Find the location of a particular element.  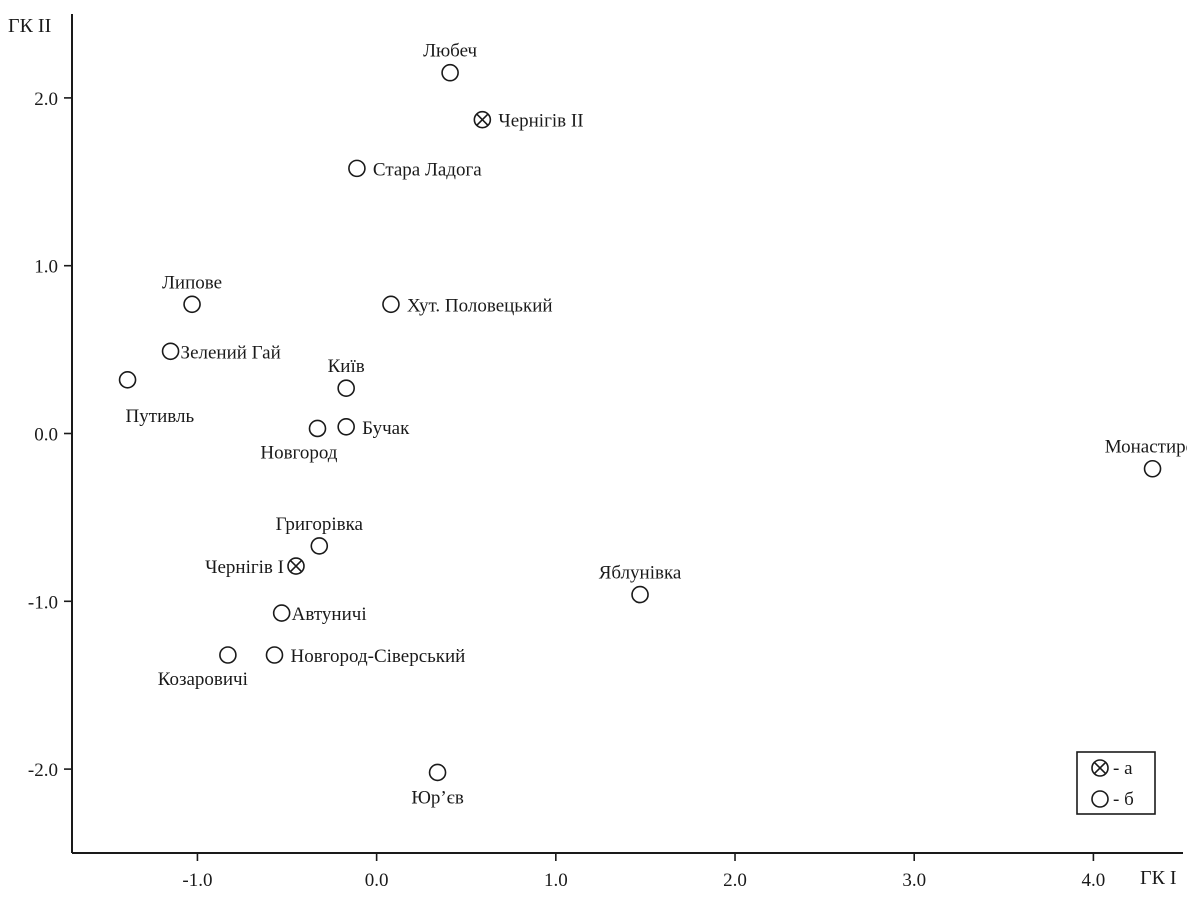

point-label: Монастирок is located at coordinates (1146, 447).